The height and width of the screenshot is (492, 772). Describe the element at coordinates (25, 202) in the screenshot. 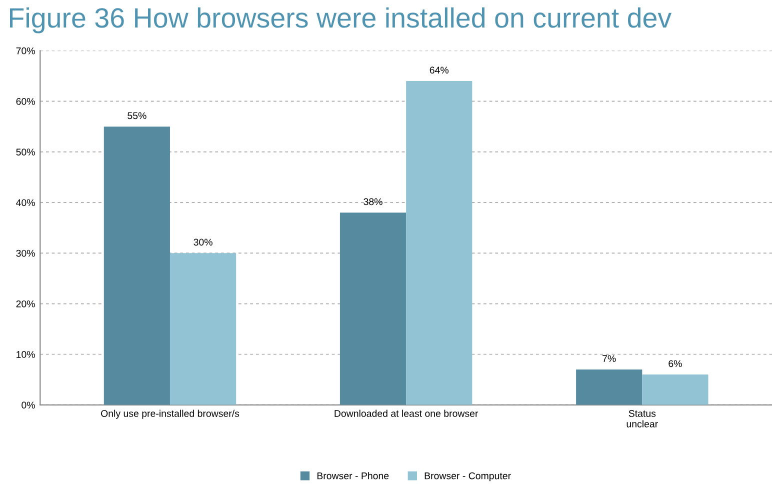

I see `y-tick-label: 40%` at that location.